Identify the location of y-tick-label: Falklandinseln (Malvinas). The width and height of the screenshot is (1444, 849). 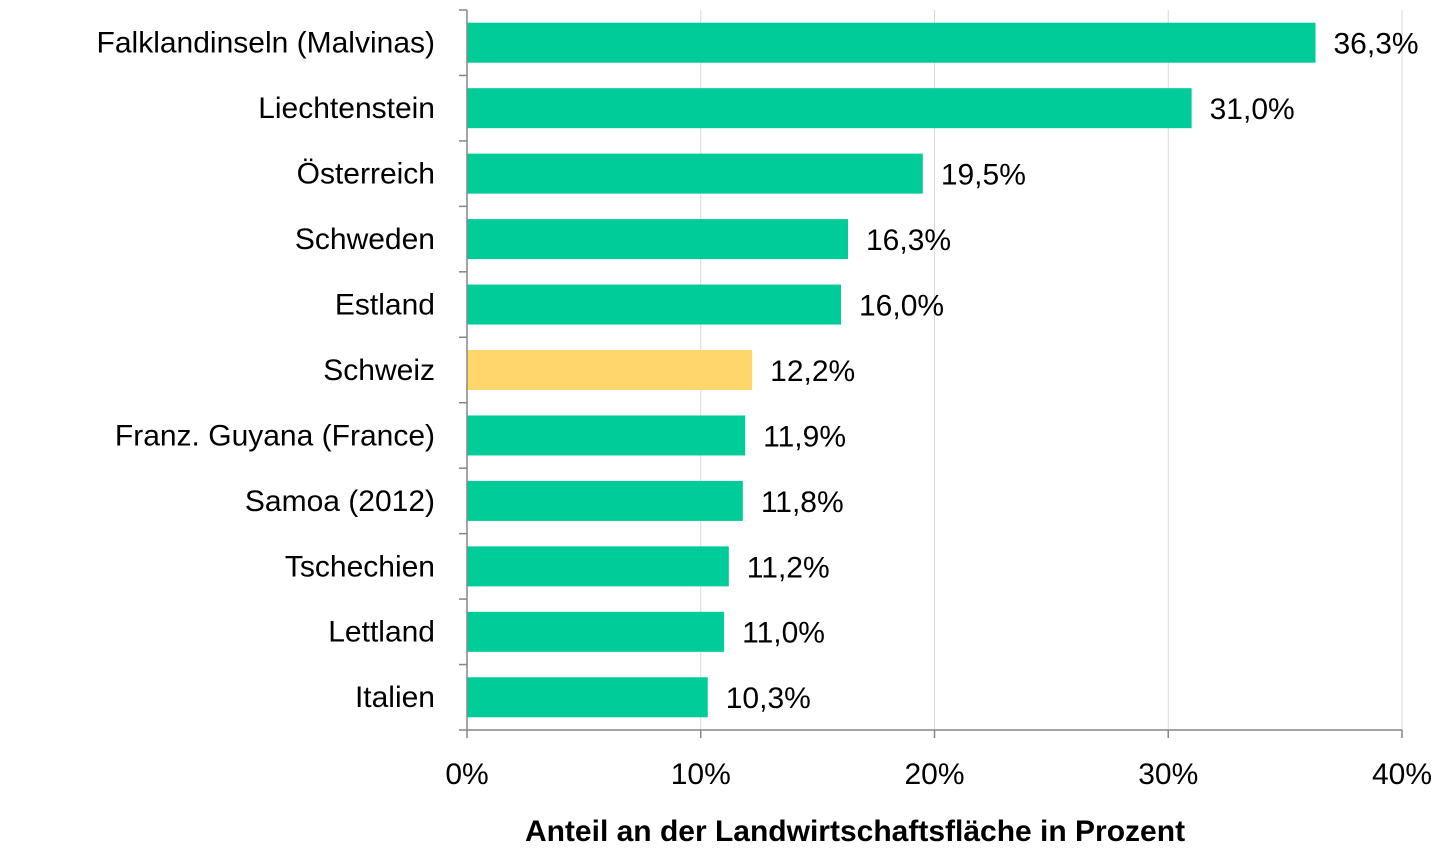
(266, 43).